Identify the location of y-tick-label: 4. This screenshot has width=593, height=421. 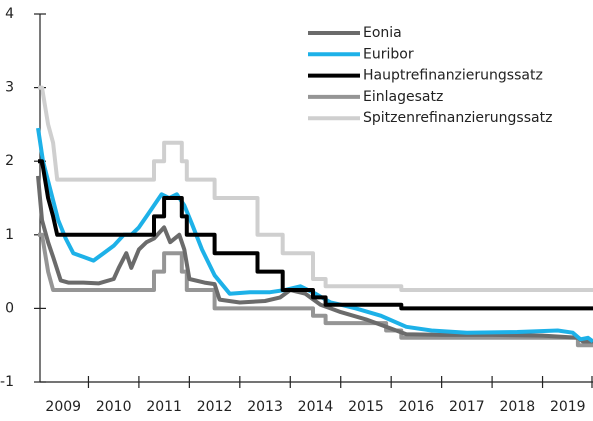
(9, 14).